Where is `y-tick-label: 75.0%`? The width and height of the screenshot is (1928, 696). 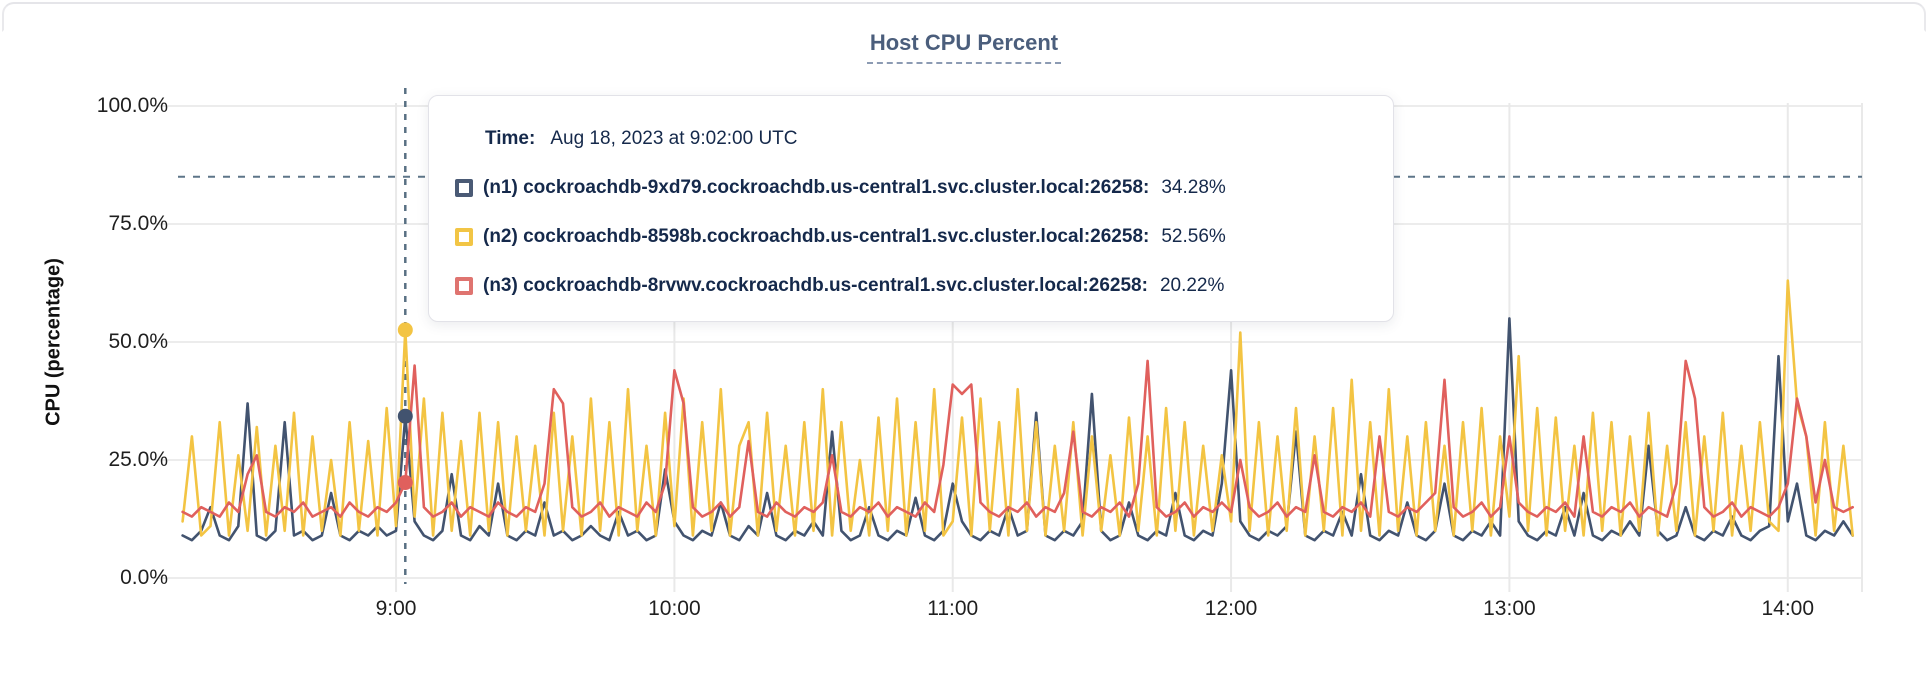
y-tick-label: 75.0% is located at coordinates (138, 223).